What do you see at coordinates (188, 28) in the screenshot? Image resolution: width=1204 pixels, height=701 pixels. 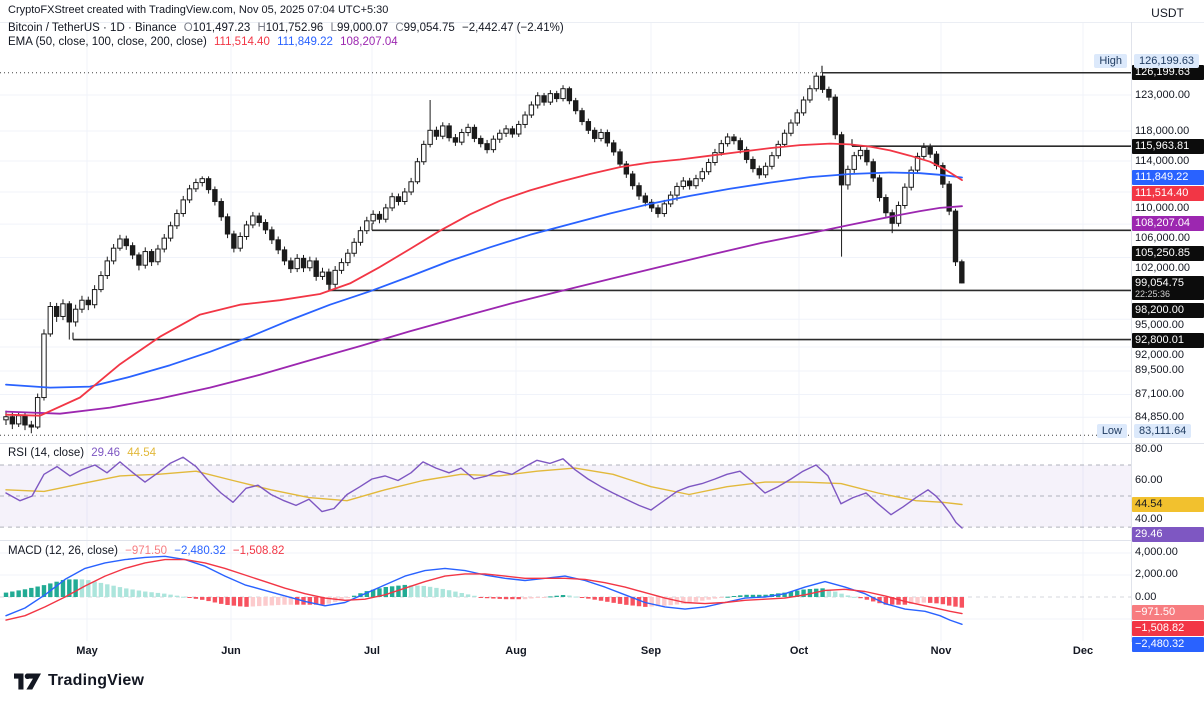 I see `open-label: O` at bounding box center [188, 28].